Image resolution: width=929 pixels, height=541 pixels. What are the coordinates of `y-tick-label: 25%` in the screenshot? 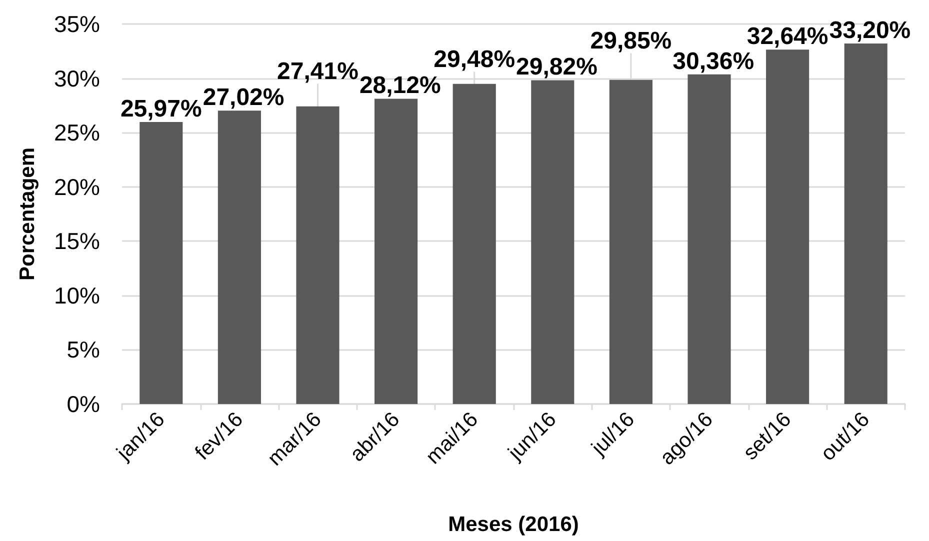 It's located at (77, 133).